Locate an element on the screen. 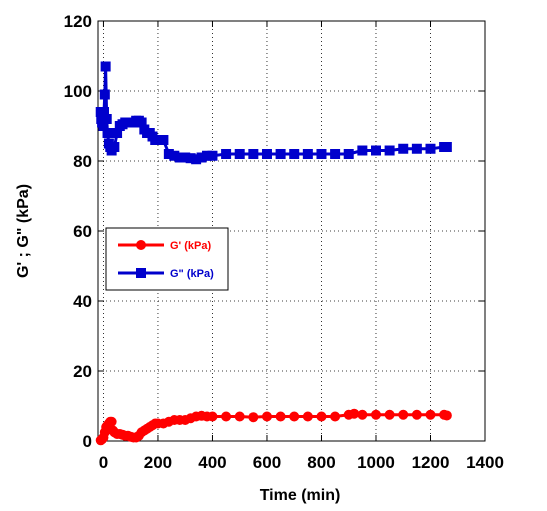  y-axis-title: G' ; G" (kPa) is located at coordinates (23, 231).